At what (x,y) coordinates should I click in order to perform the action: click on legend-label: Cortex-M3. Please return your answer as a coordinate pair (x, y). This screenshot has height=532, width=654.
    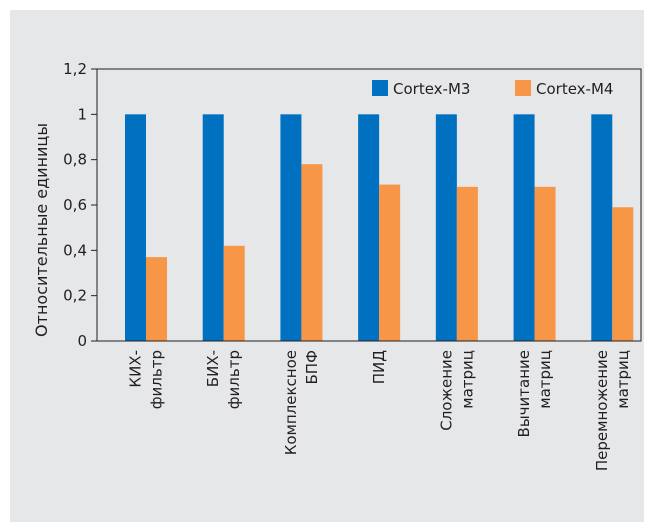
    Looking at the image, I should click on (431, 89).